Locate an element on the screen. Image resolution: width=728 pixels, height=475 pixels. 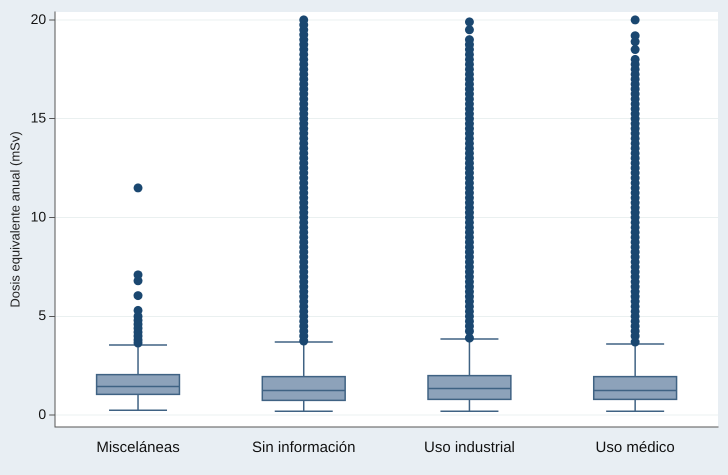
y-tick-label: 0 is located at coordinates (42, 414).